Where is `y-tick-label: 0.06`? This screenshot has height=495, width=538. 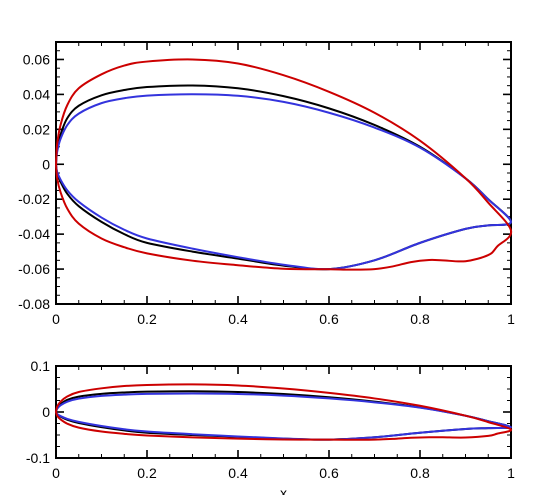 y-tick-label: 0.06 is located at coordinates (36, 59).